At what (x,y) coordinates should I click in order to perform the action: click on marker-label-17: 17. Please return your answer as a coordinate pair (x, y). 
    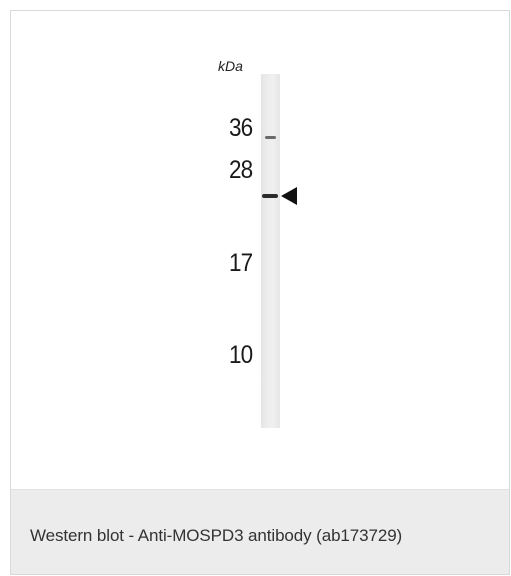
    Looking at the image, I should click on (241, 263).